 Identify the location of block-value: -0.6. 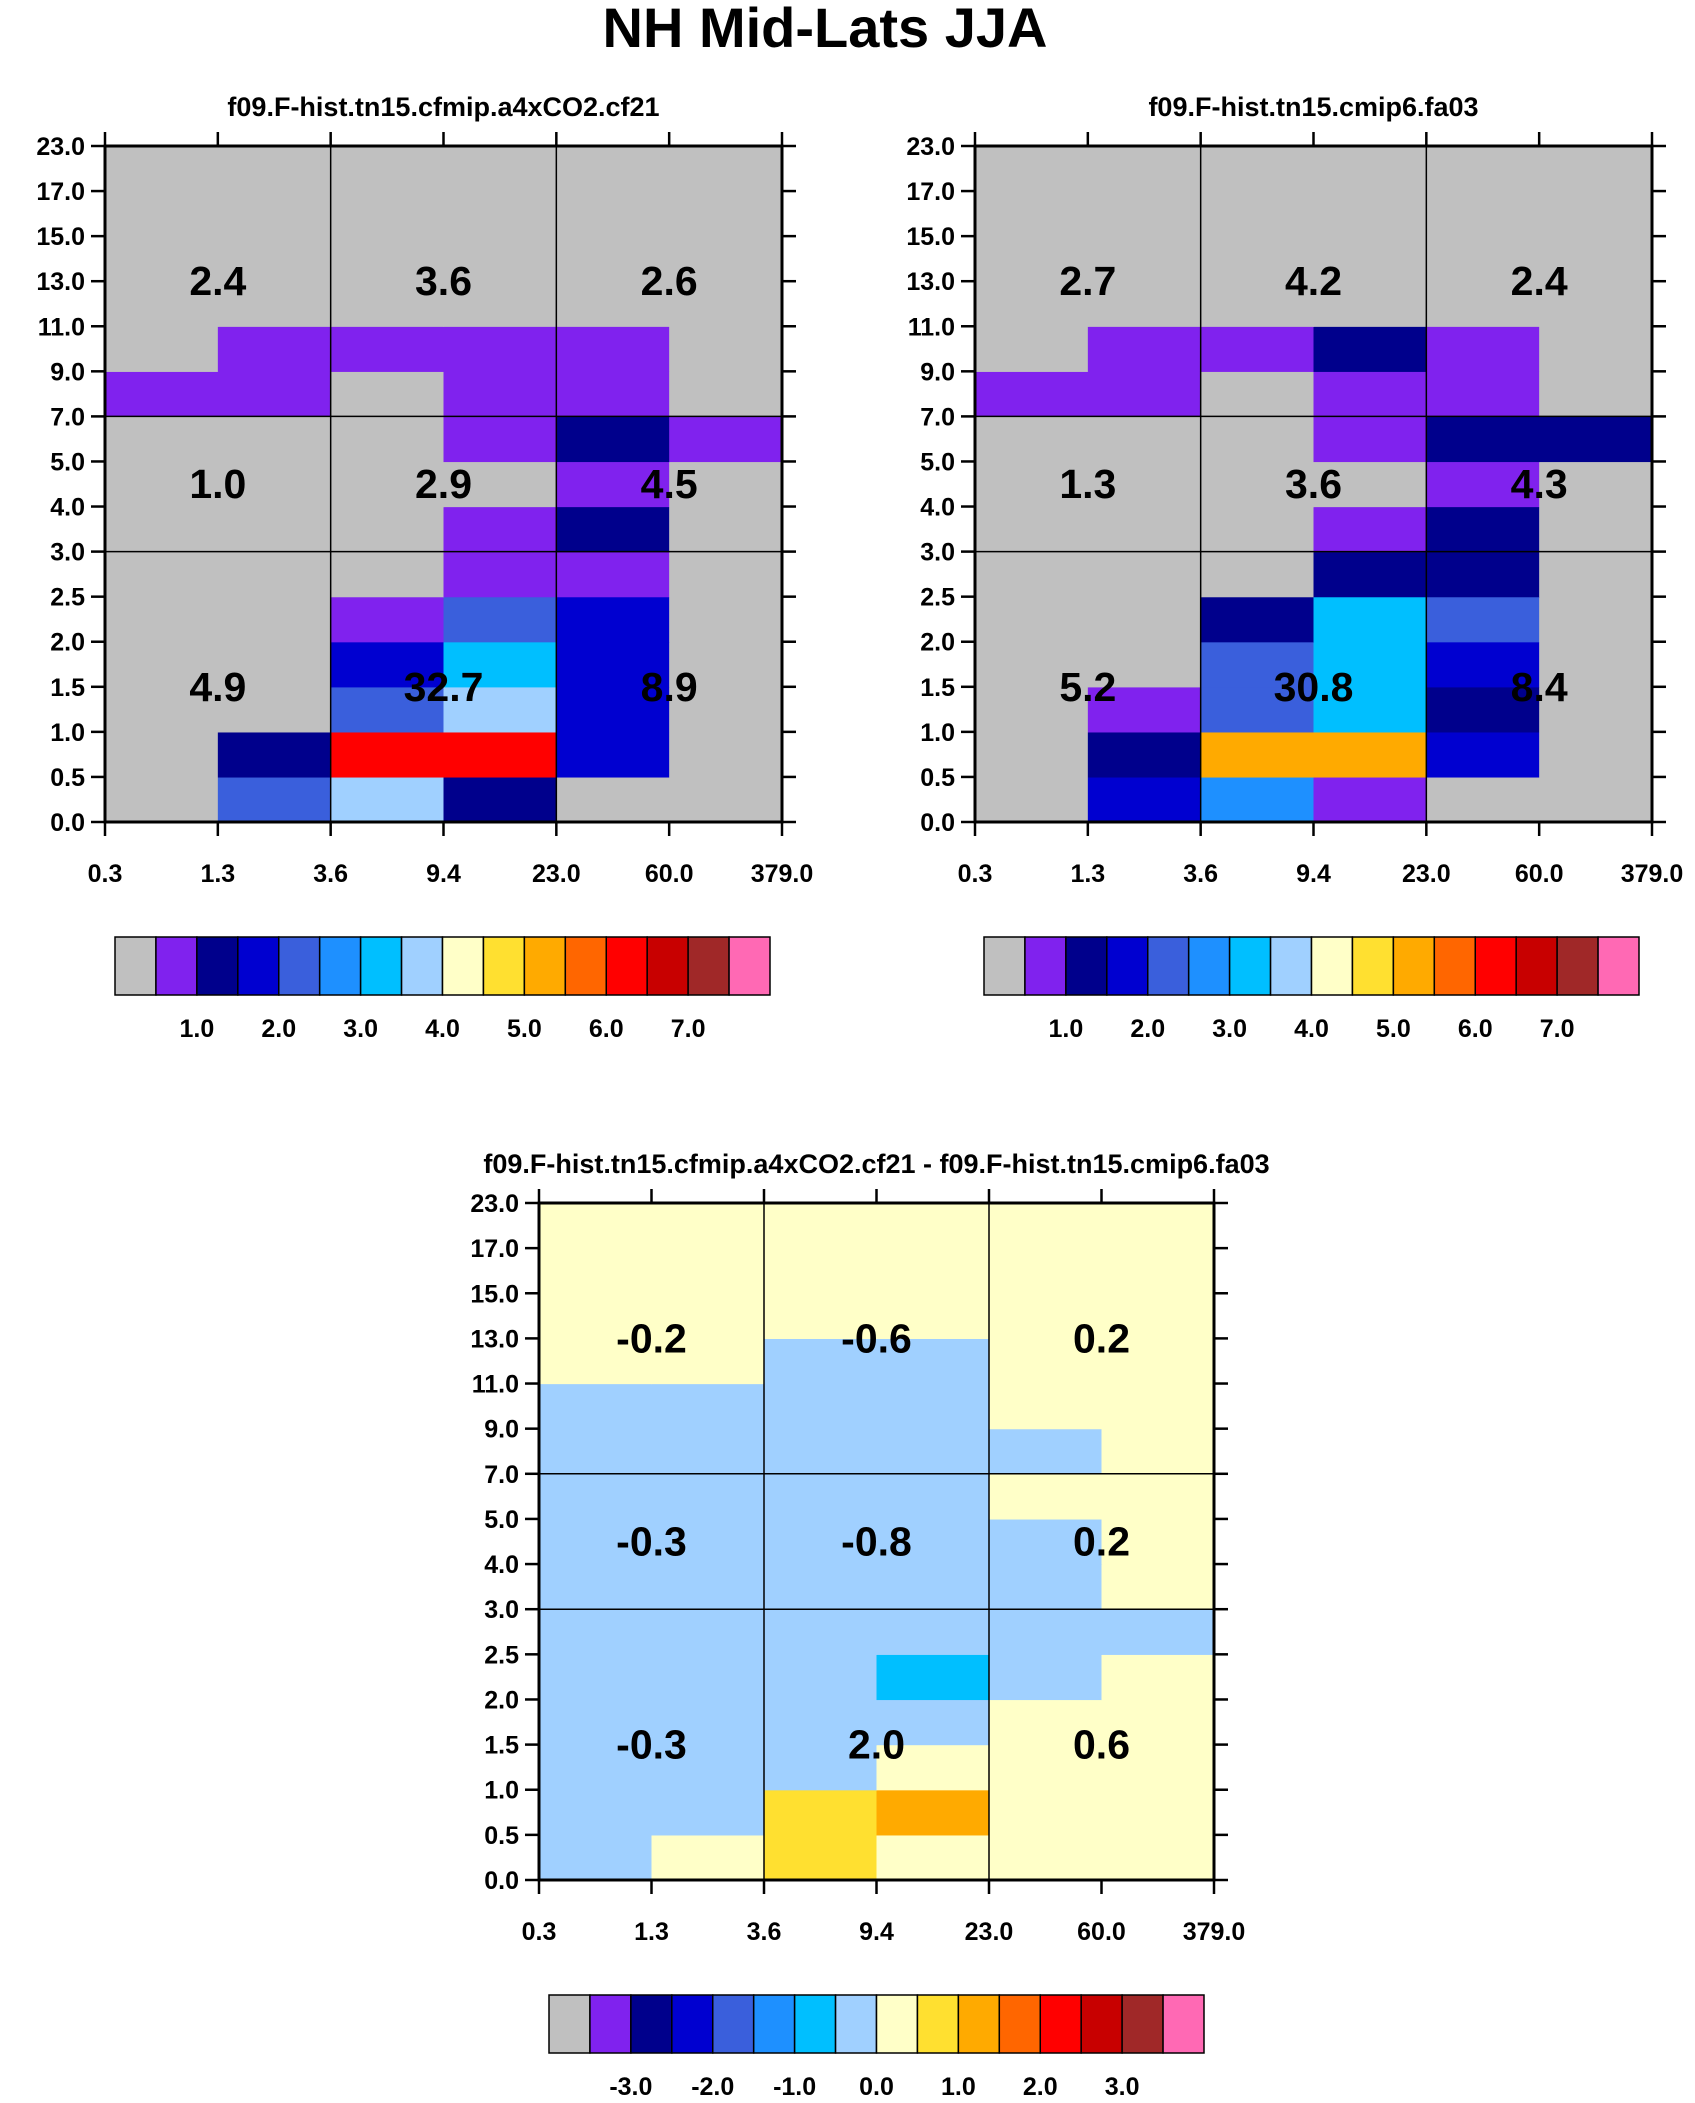
(876, 1338).